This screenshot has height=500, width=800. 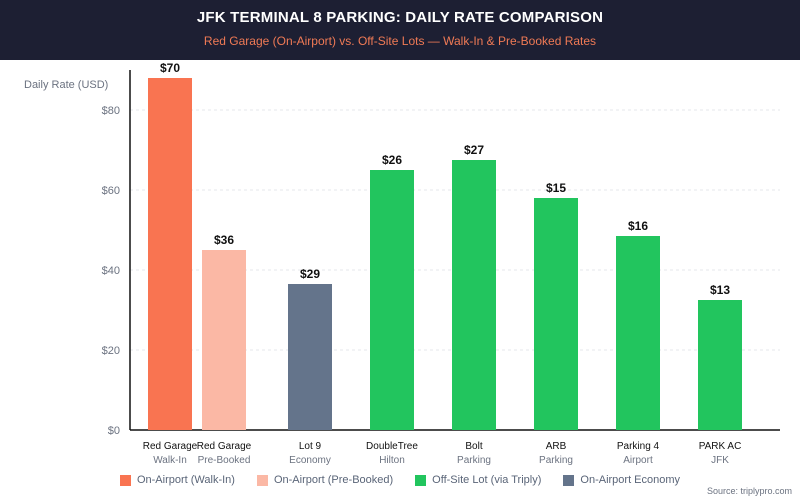 What do you see at coordinates (111, 191) in the screenshot?
I see `y-tick-label: $60` at bounding box center [111, 191].